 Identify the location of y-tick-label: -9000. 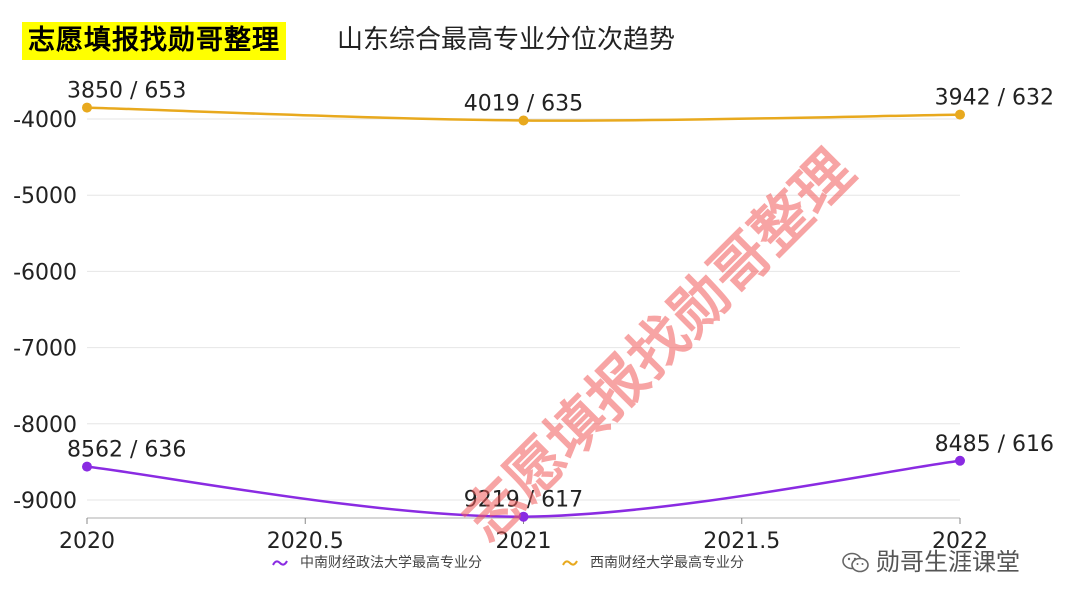
(45, 501).